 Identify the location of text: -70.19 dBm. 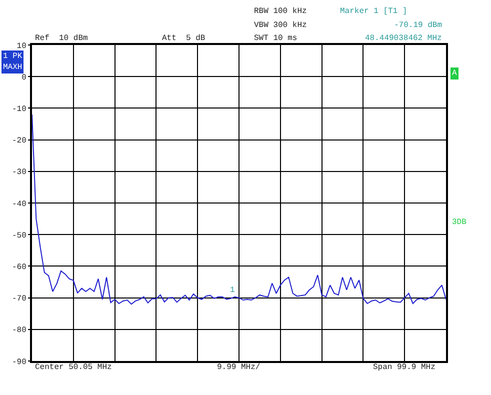
(418, 25).